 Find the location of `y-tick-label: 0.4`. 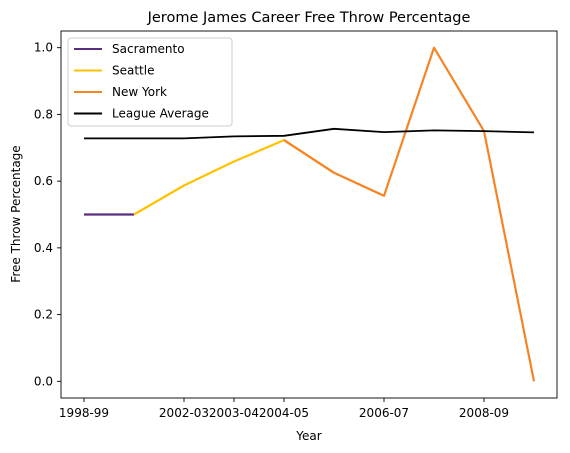

y-tick-label: 0.4 is located at coordinates (43, 248).